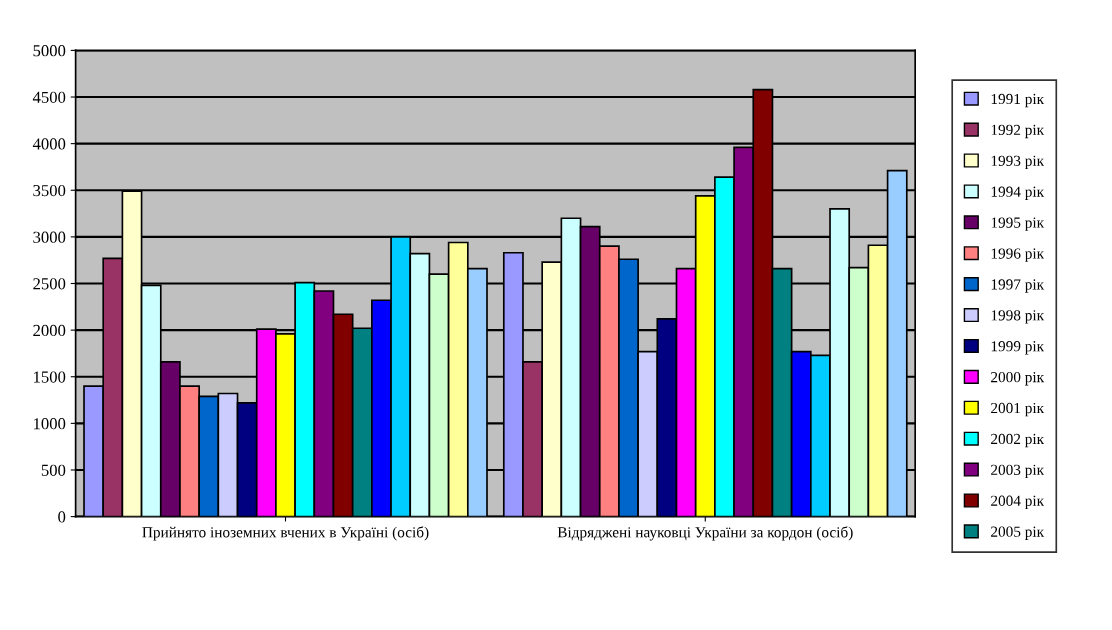 This screenshot has width=1112, height=630. What do you see at coordinates (1018, 317) in the screenshot?
I see `legend-label: 1998 рік` at bounding box center [1018, 317].